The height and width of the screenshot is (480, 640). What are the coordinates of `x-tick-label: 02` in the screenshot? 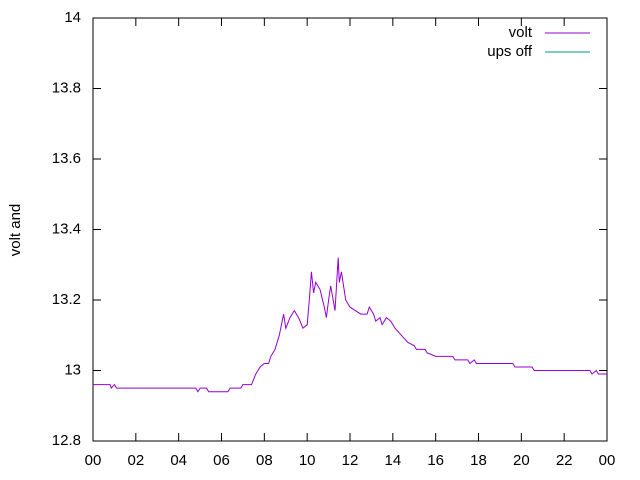 It's located at (135, 460).